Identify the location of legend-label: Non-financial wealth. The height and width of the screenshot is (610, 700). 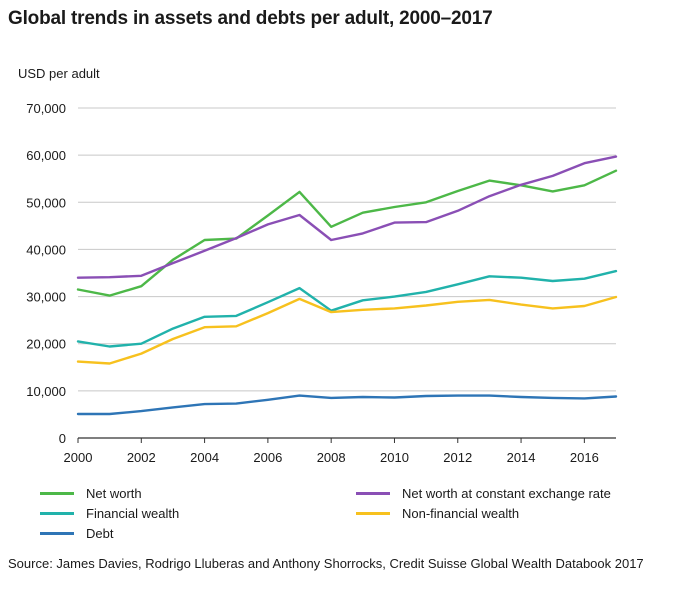
(461, 513).